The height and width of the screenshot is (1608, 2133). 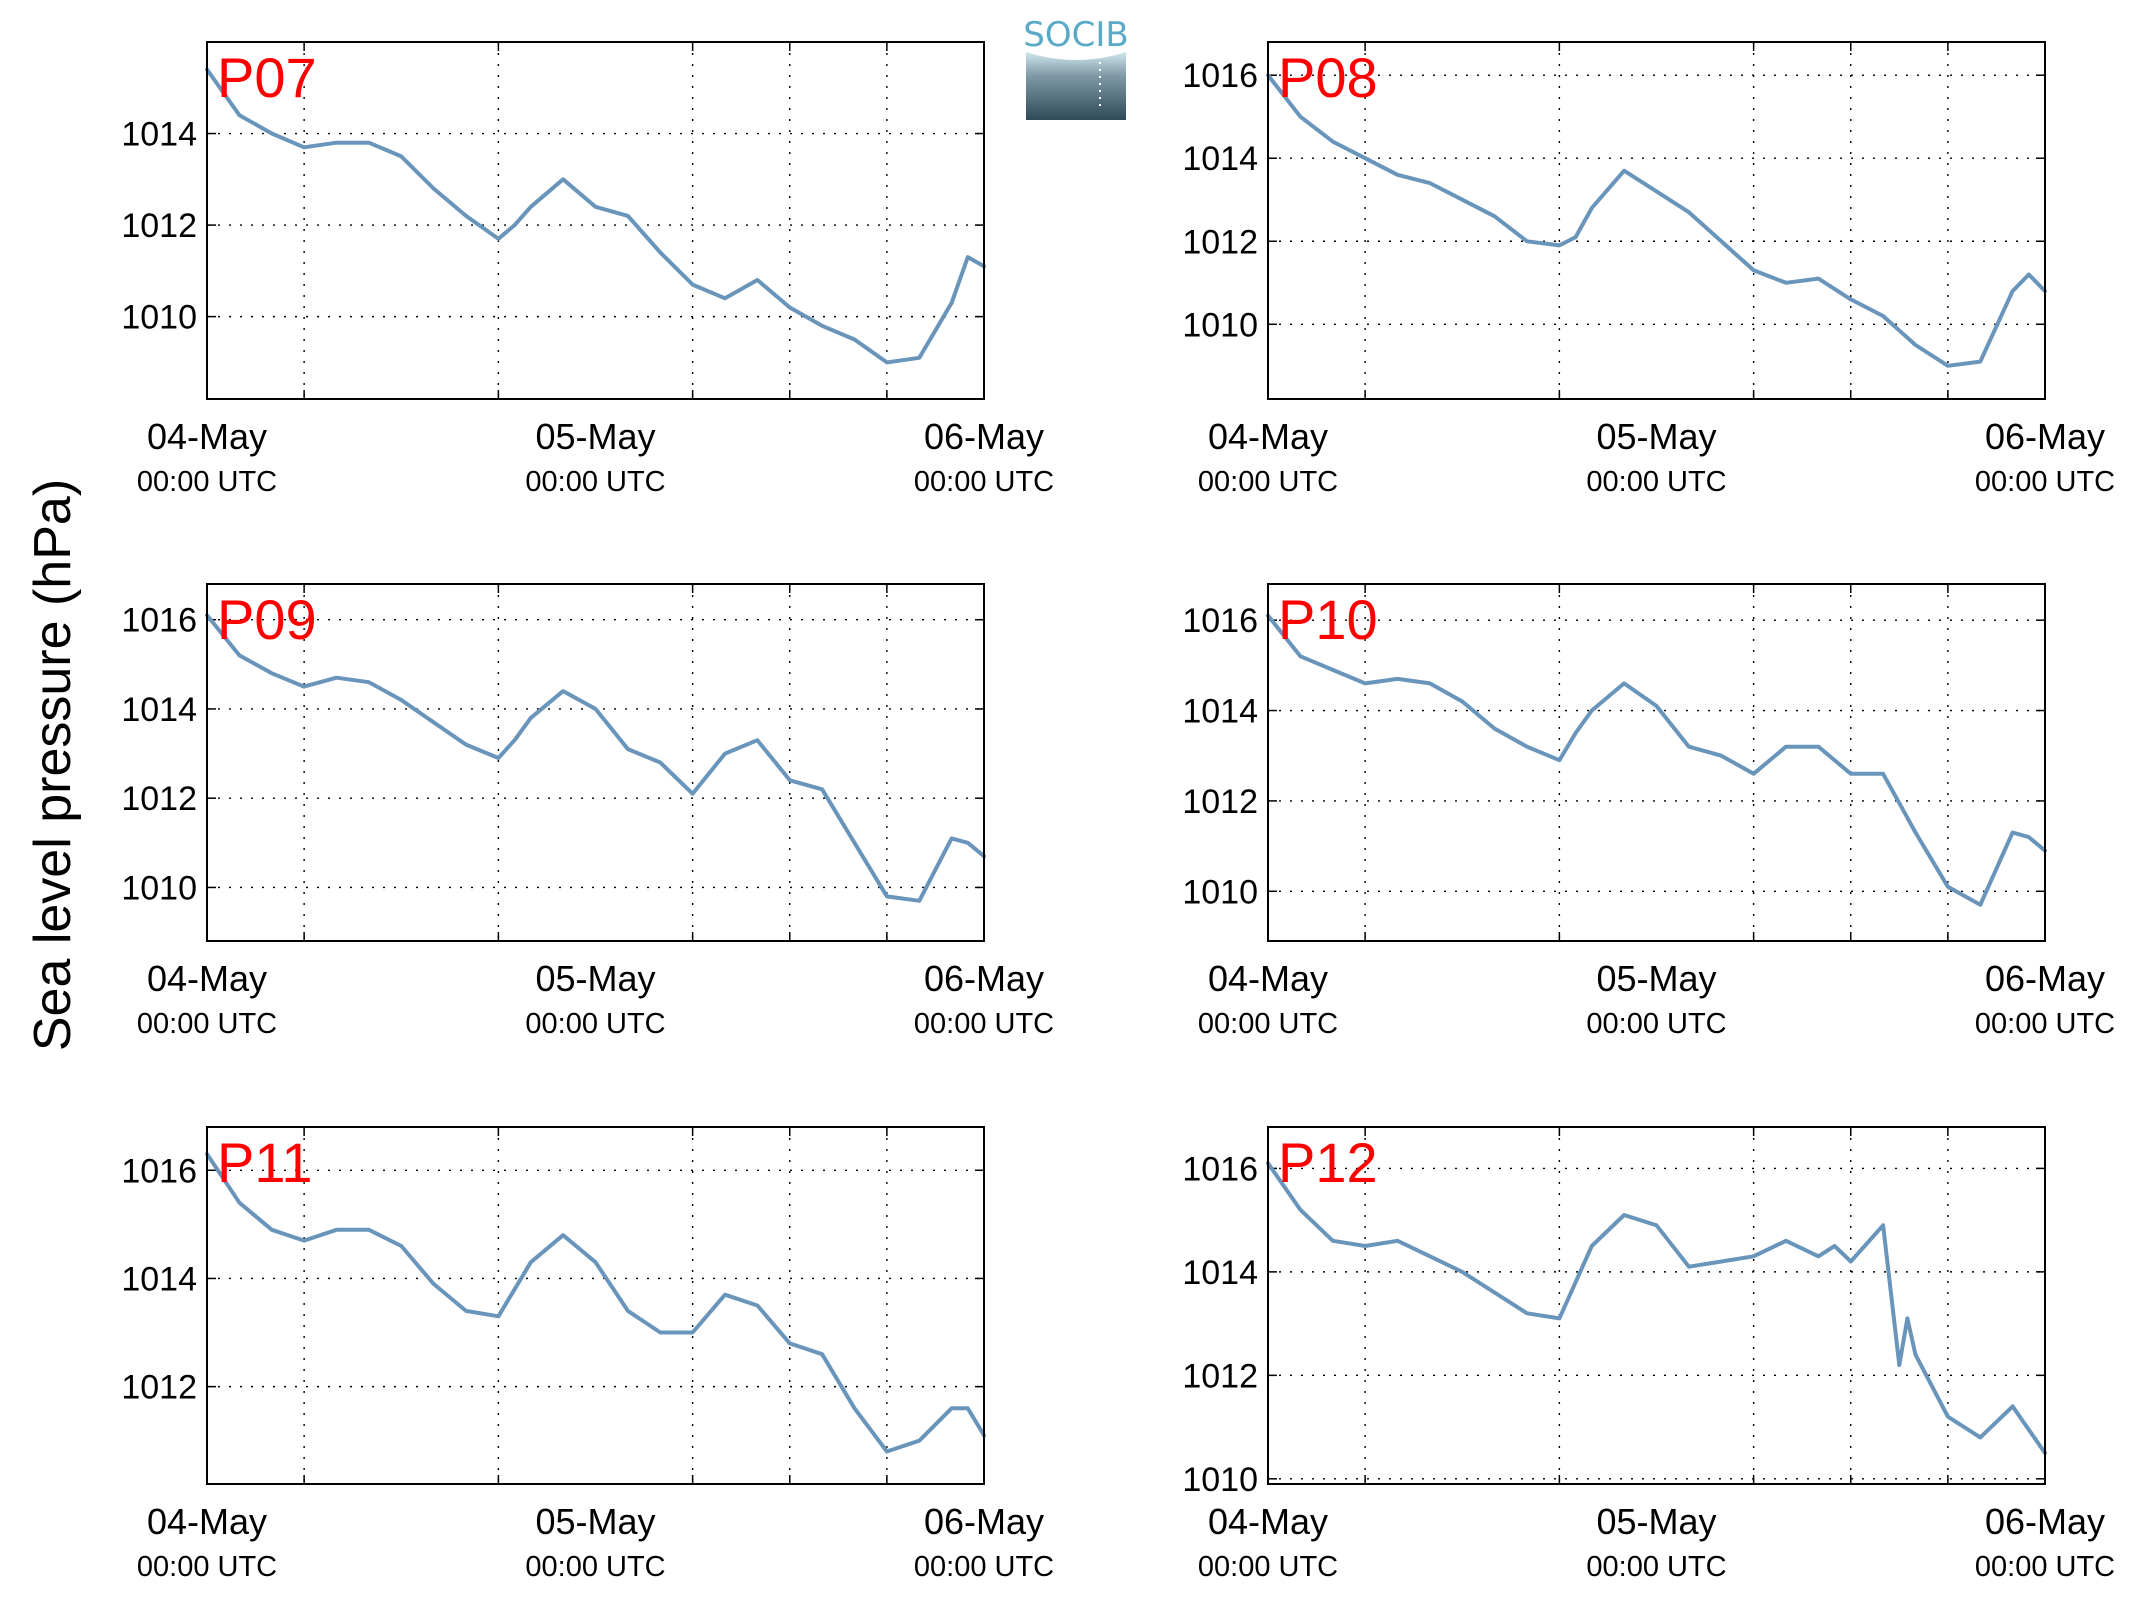 I want to click on socib-logo: SOCIB, so click(x=1076, y=67).